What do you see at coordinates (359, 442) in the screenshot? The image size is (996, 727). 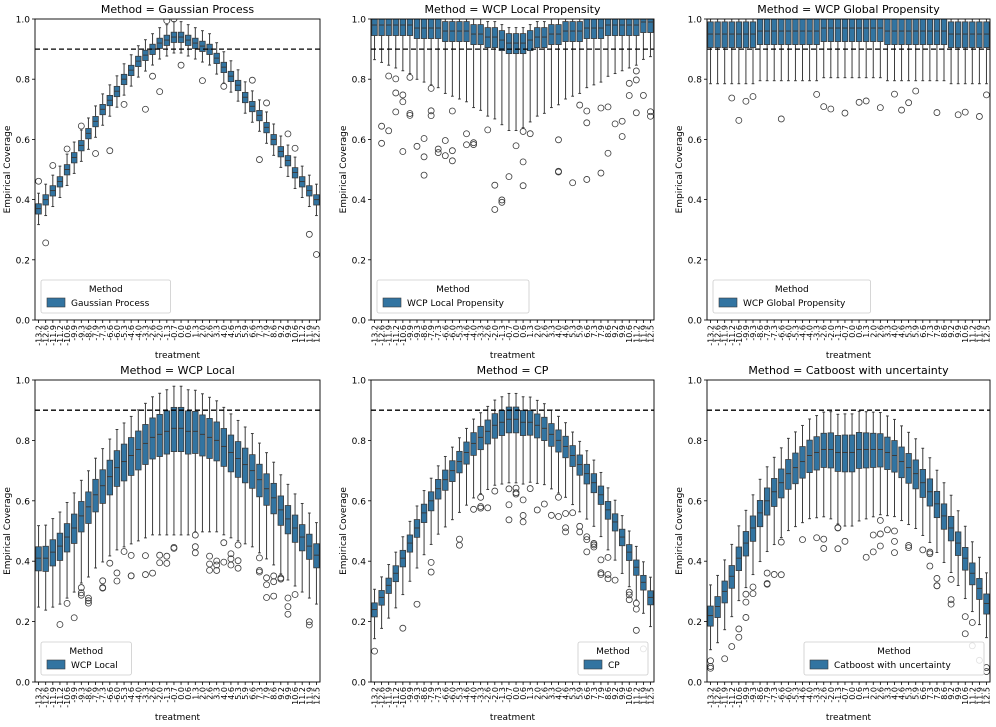 I see `y-tick-label: 0.8` at bounding box center [359, 442].